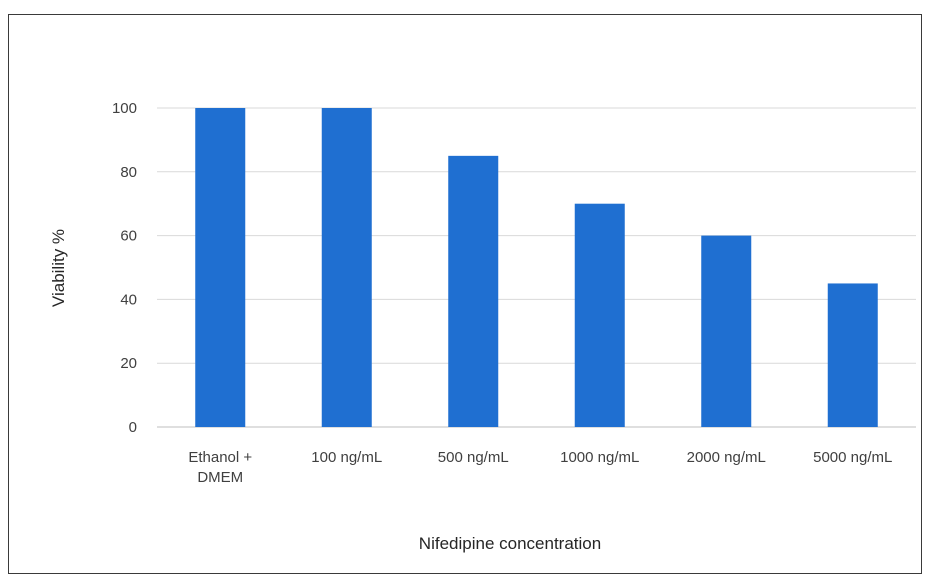 This screenshot has height=574, width=937. I want to click on y-tick-label: 0, so click(133, 427).